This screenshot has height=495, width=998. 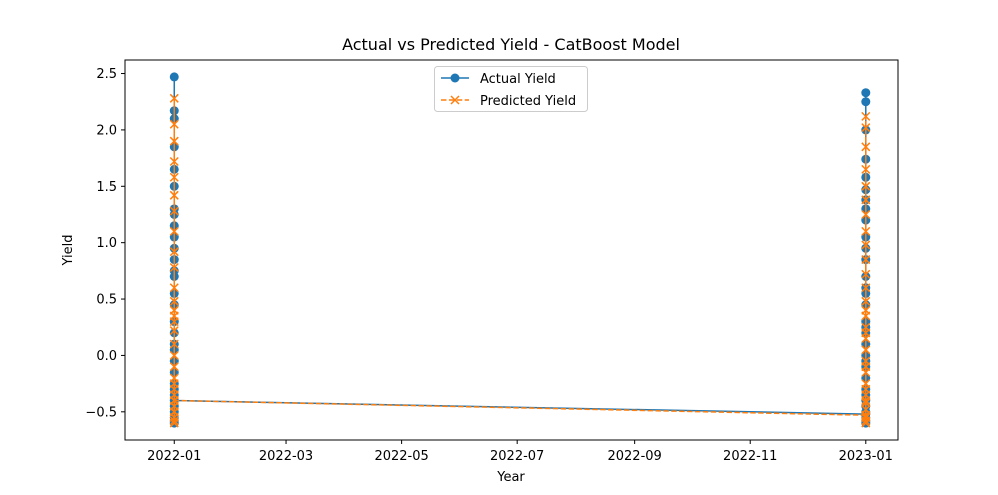 What do you see at coordinates (528, 101) in the screenshot?
I see `legend-predicted-label: Predicted Yield` at bounding box center [528, 101].